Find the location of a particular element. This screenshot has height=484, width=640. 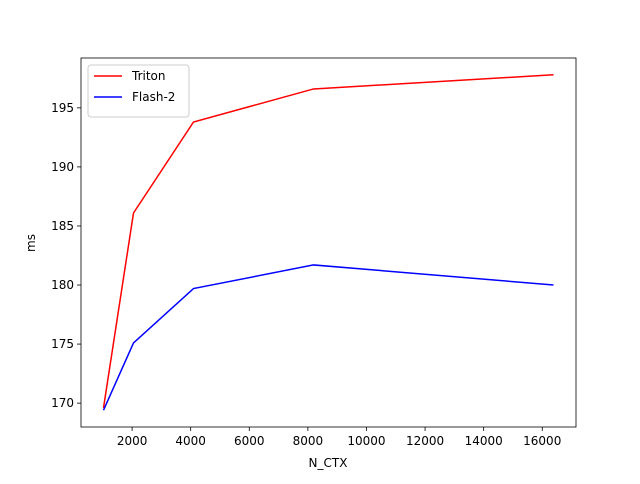

y-tick-label: 190 is located at coordinates (62, 167).